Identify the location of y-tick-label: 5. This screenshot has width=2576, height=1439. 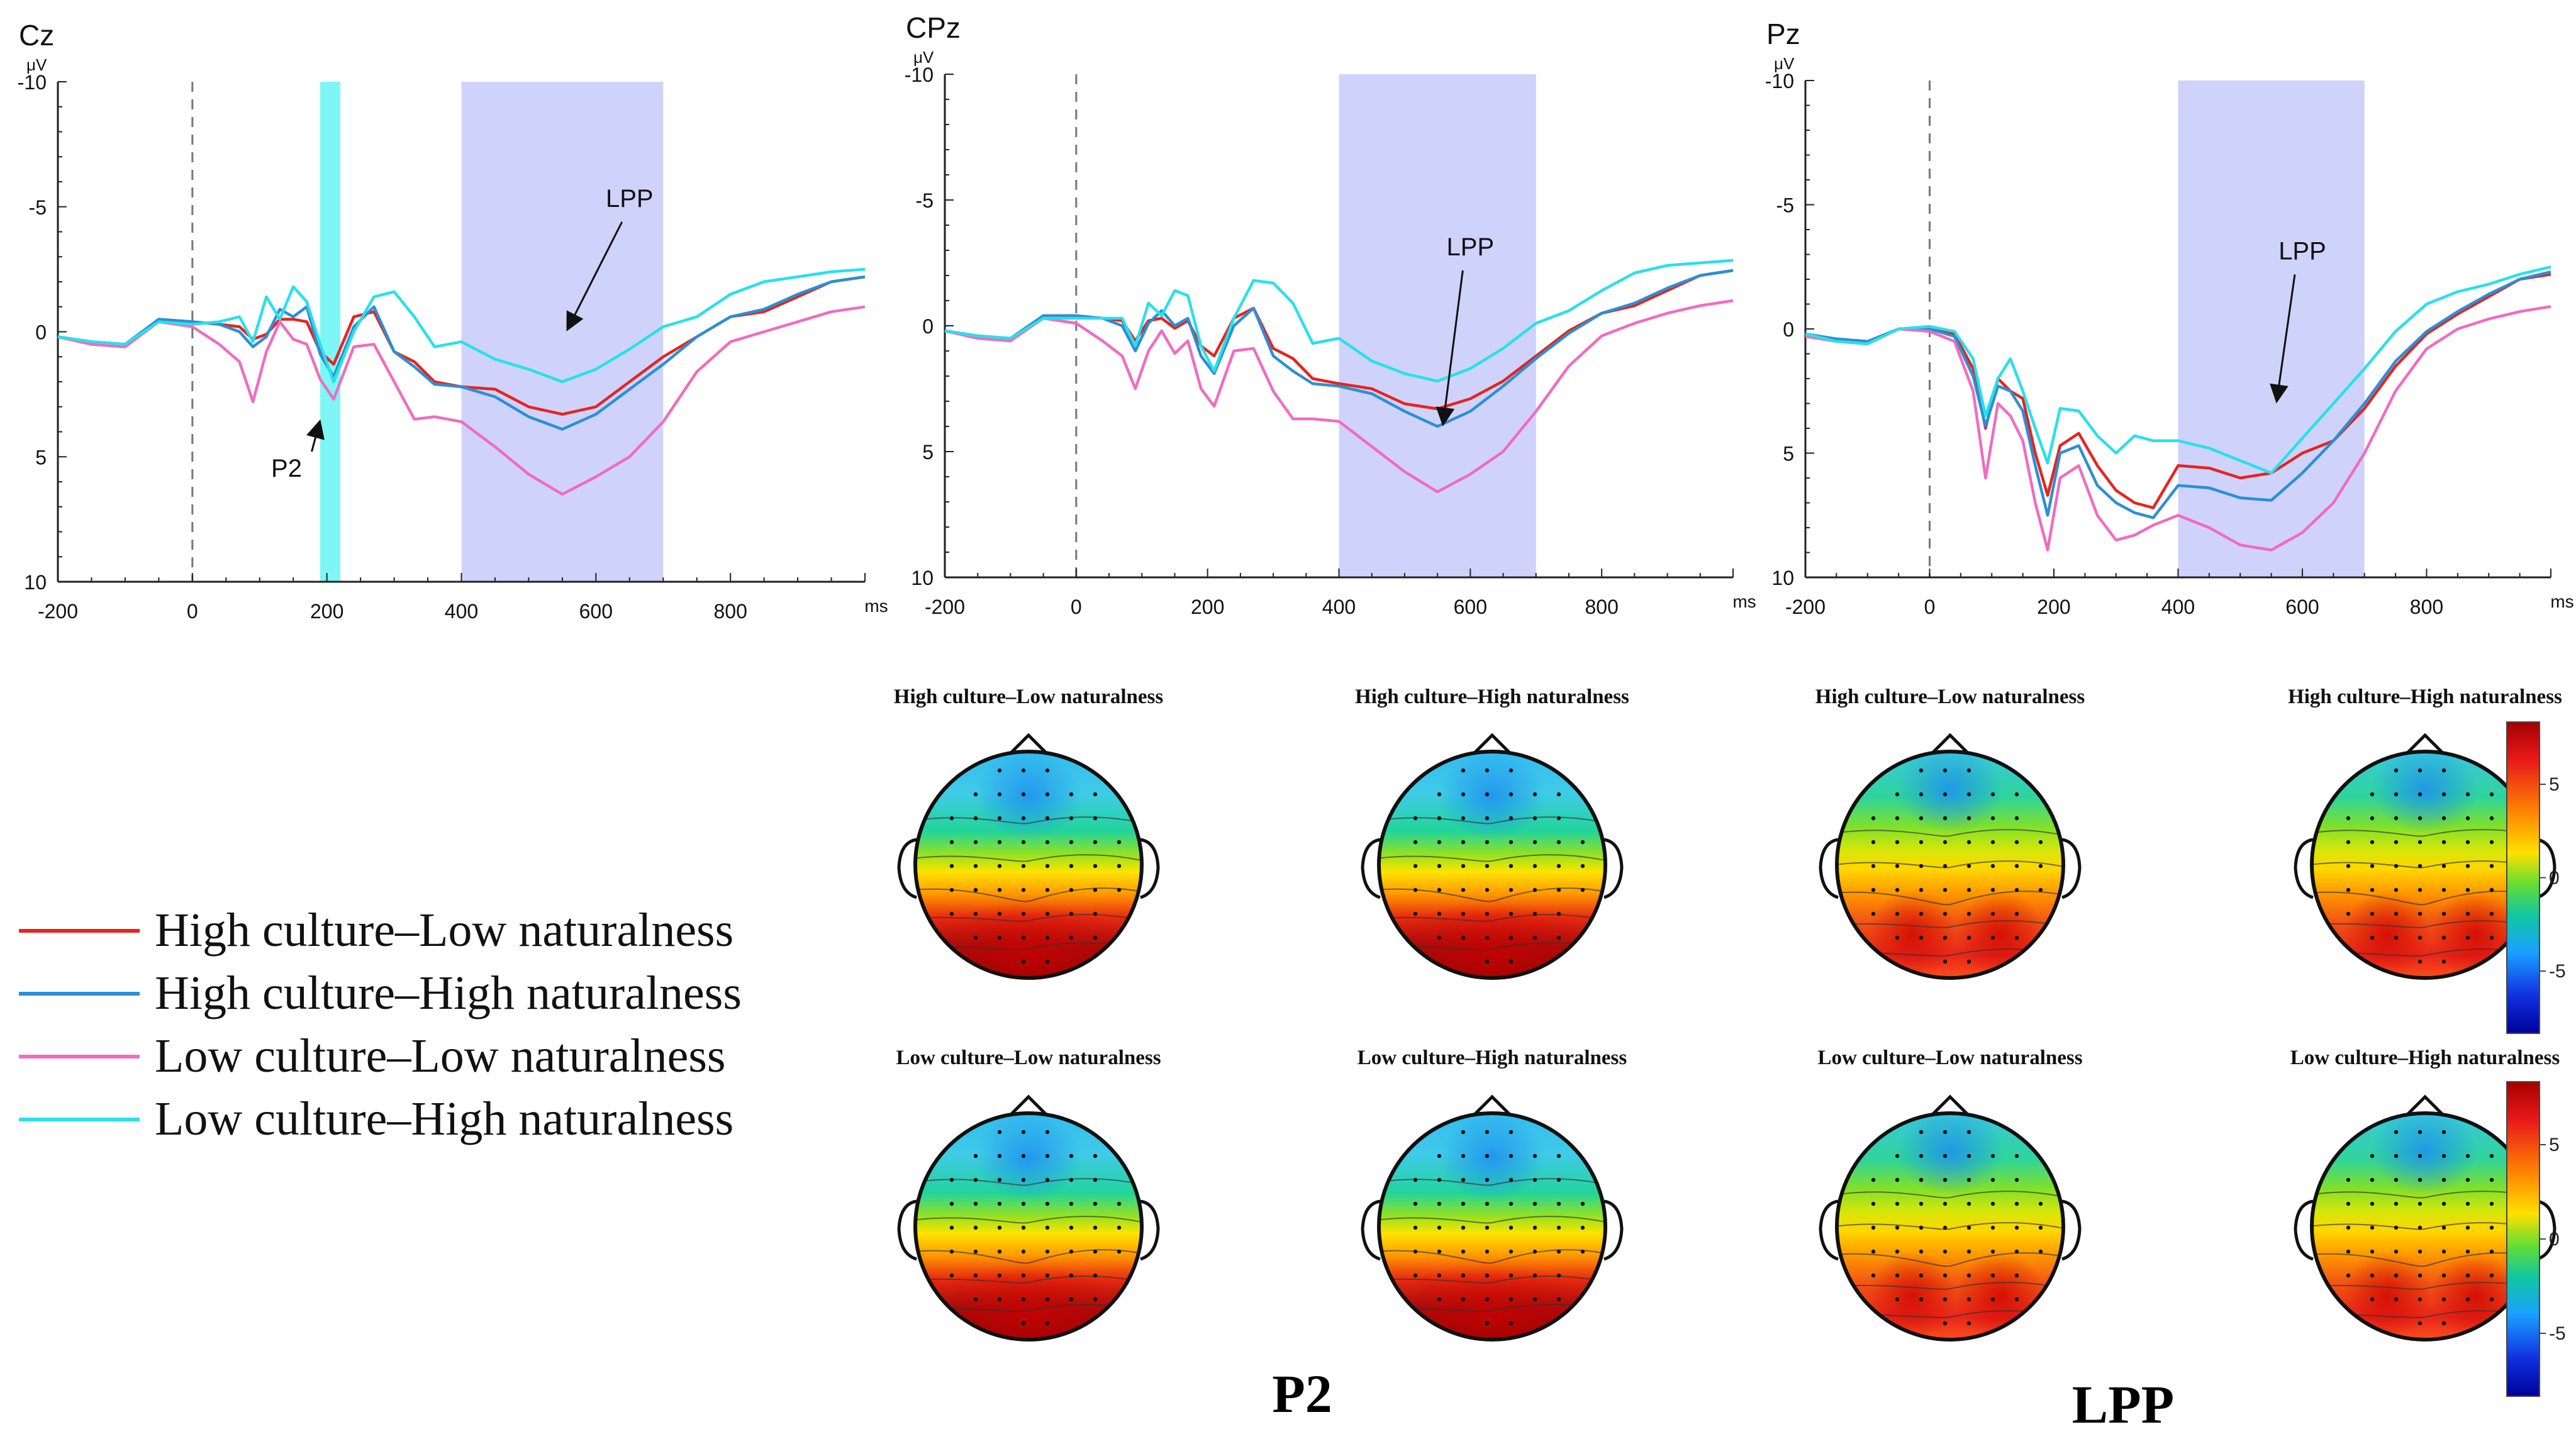
(928, 452).